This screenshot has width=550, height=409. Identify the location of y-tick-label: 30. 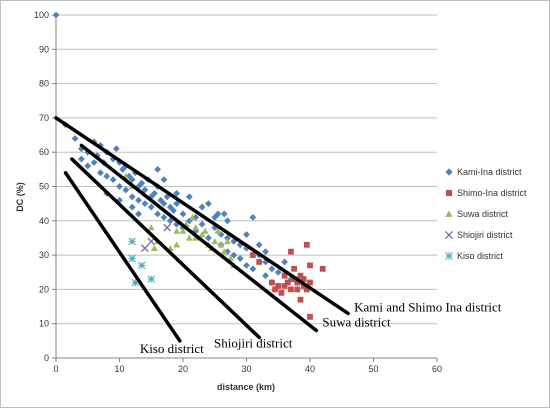
(44, 255).